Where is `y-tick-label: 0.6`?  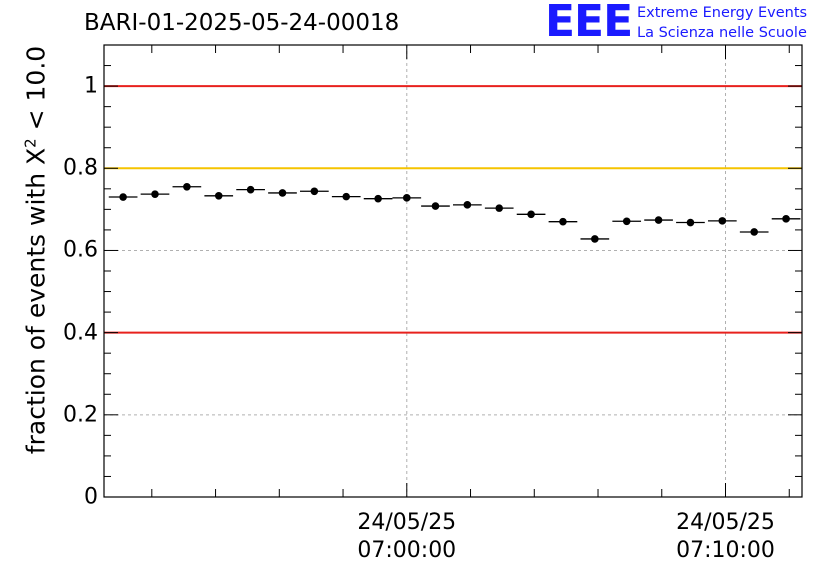 y-tick-label: 0.6 is located at coordinates (80, 250).